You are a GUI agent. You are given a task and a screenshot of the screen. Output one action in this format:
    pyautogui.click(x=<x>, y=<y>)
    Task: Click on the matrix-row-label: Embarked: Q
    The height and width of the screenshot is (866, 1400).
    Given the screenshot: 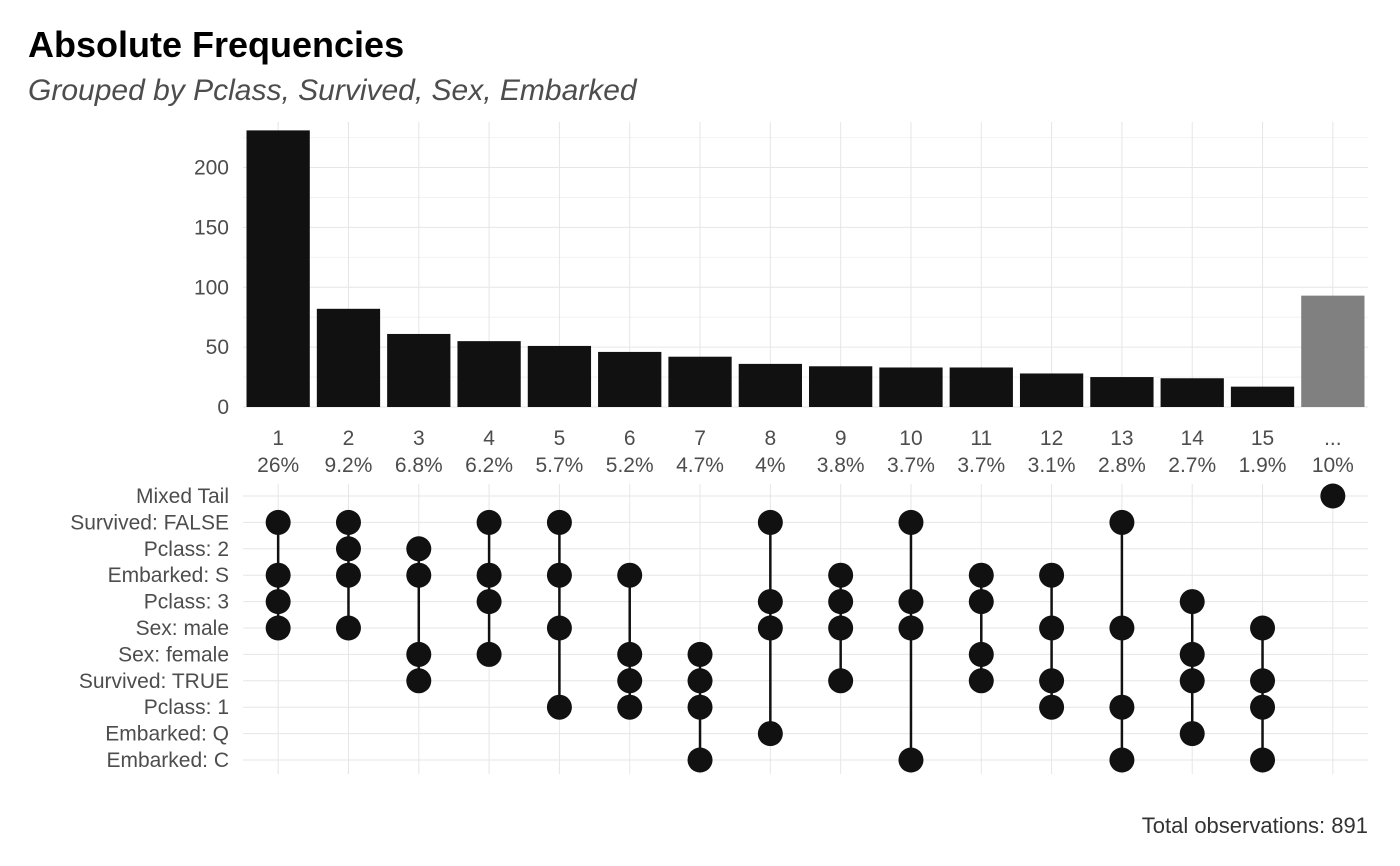 What is the action you would take?
    pyautogui.click(x=167, y=734)
    